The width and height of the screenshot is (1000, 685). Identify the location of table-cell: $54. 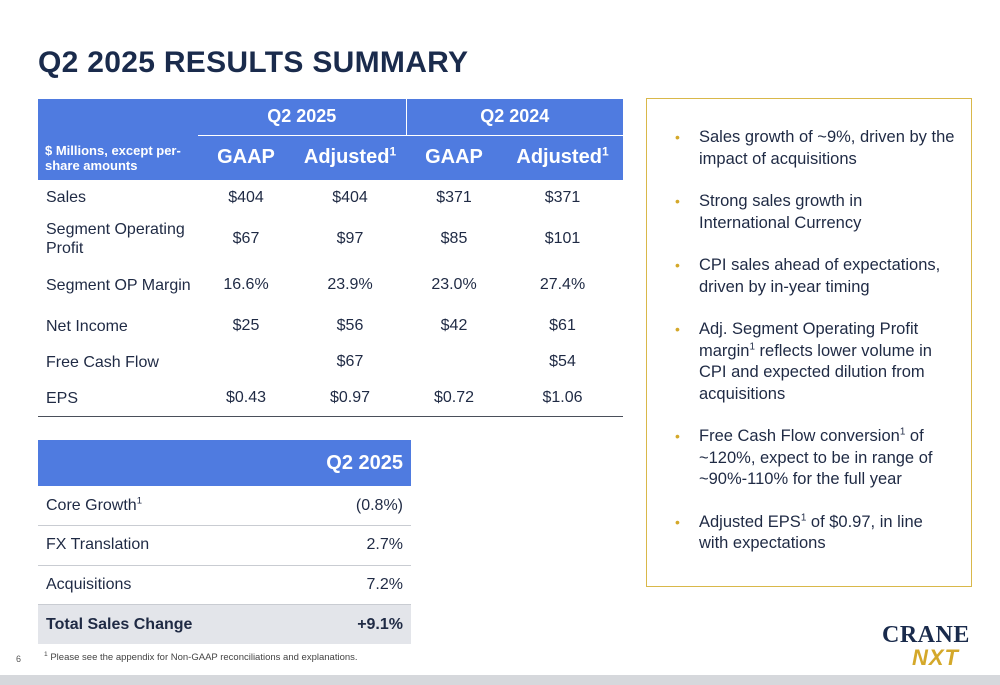
(562, 362).